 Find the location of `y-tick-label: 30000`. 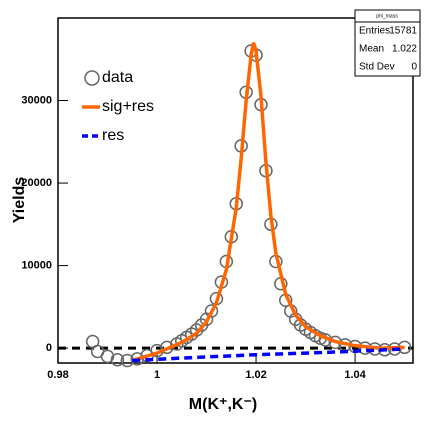

y-tick-label: 30000 is located at coordinates (36, 100).